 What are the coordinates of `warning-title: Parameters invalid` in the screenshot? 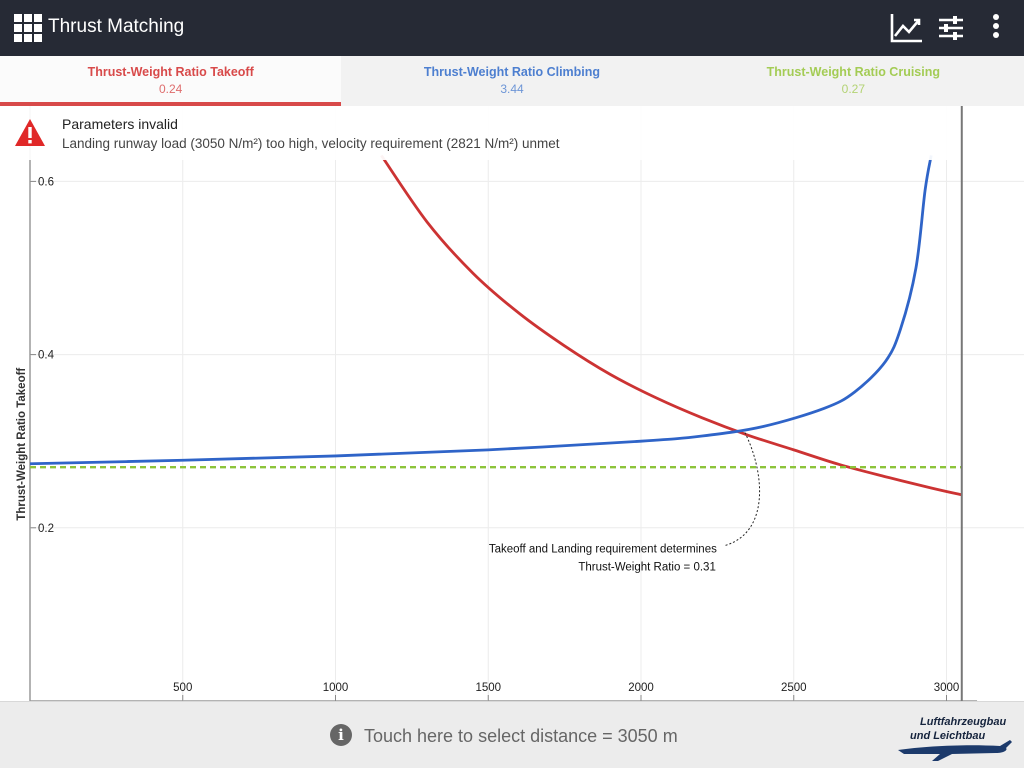 It's located at (120, 124).